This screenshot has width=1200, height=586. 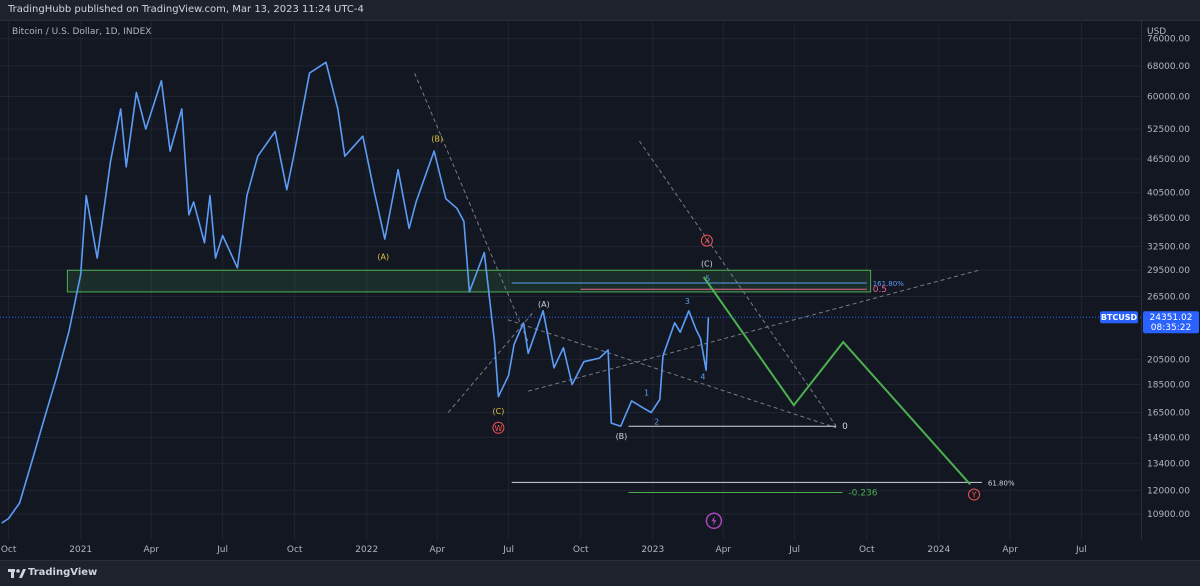 I want to click on x-tick-label: 2022, so click(x=366, y=550).